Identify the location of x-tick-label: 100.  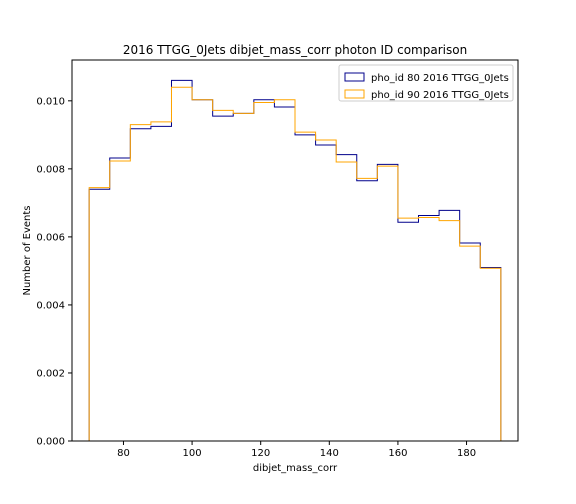
(192, 453).